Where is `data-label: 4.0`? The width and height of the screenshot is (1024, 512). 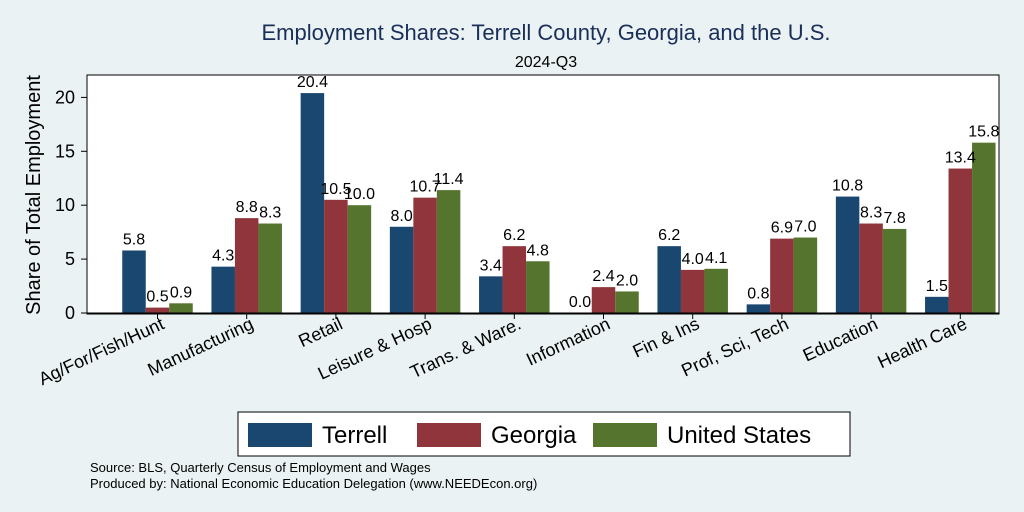 data-label: 4.0 is located at coordinates (693, 259).